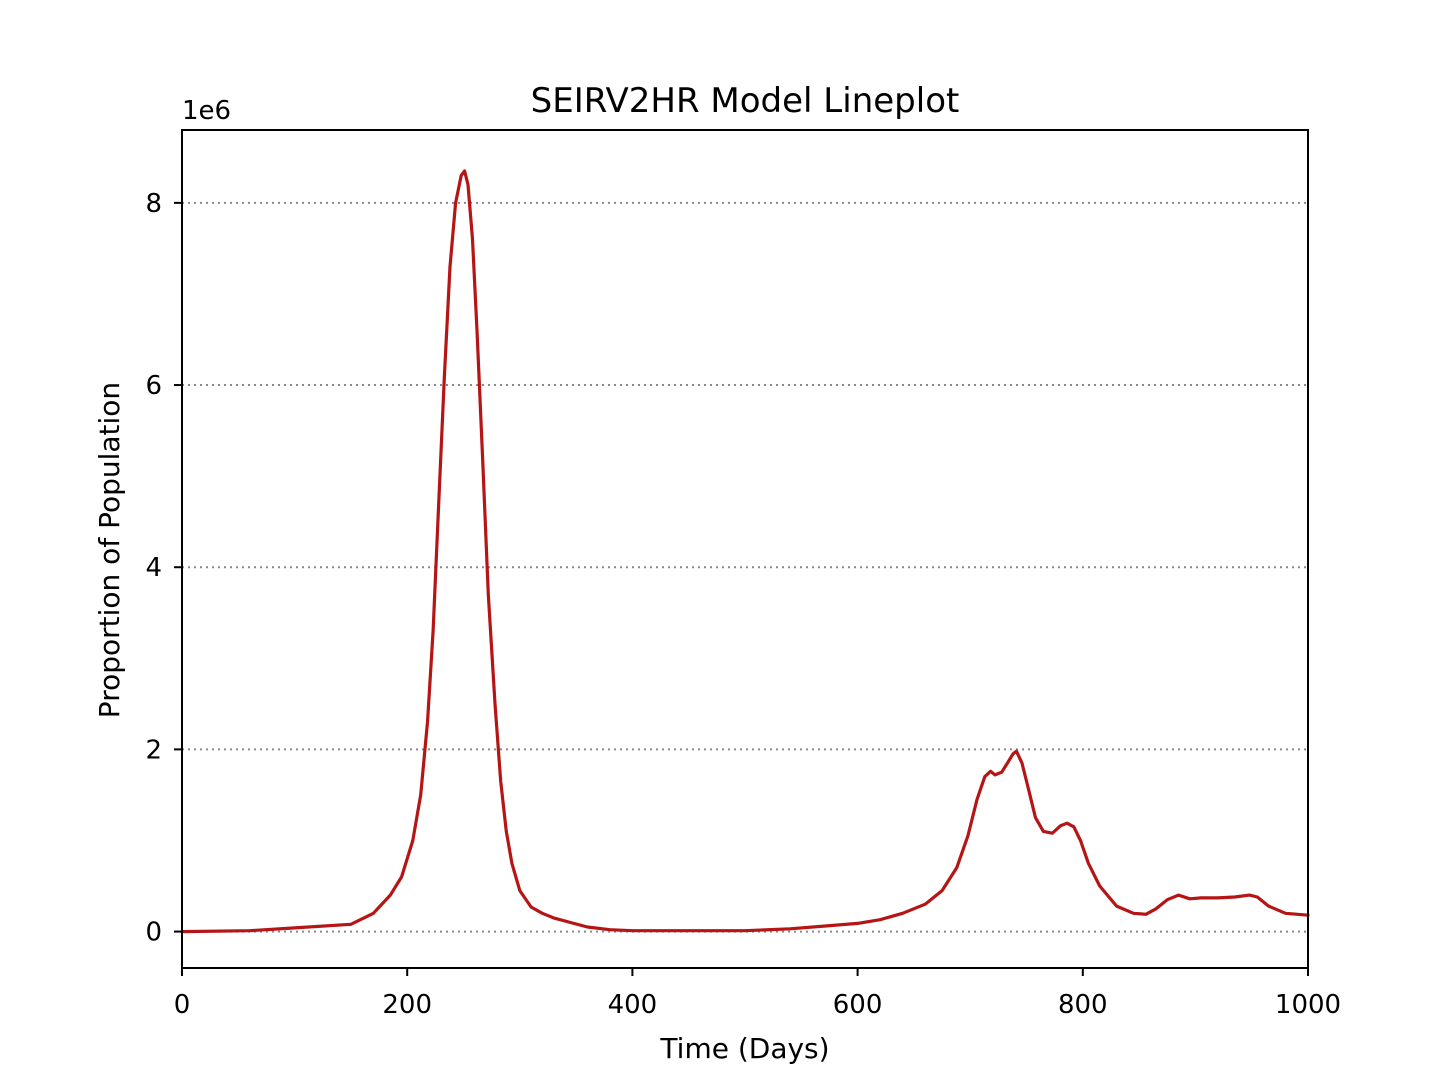 Image resolution: width=1452 pixels, height=1089 pixels. Describe the element at coordinates (153, 568) in the screenshot. I see `y-tick-label-2: 4` at that location.